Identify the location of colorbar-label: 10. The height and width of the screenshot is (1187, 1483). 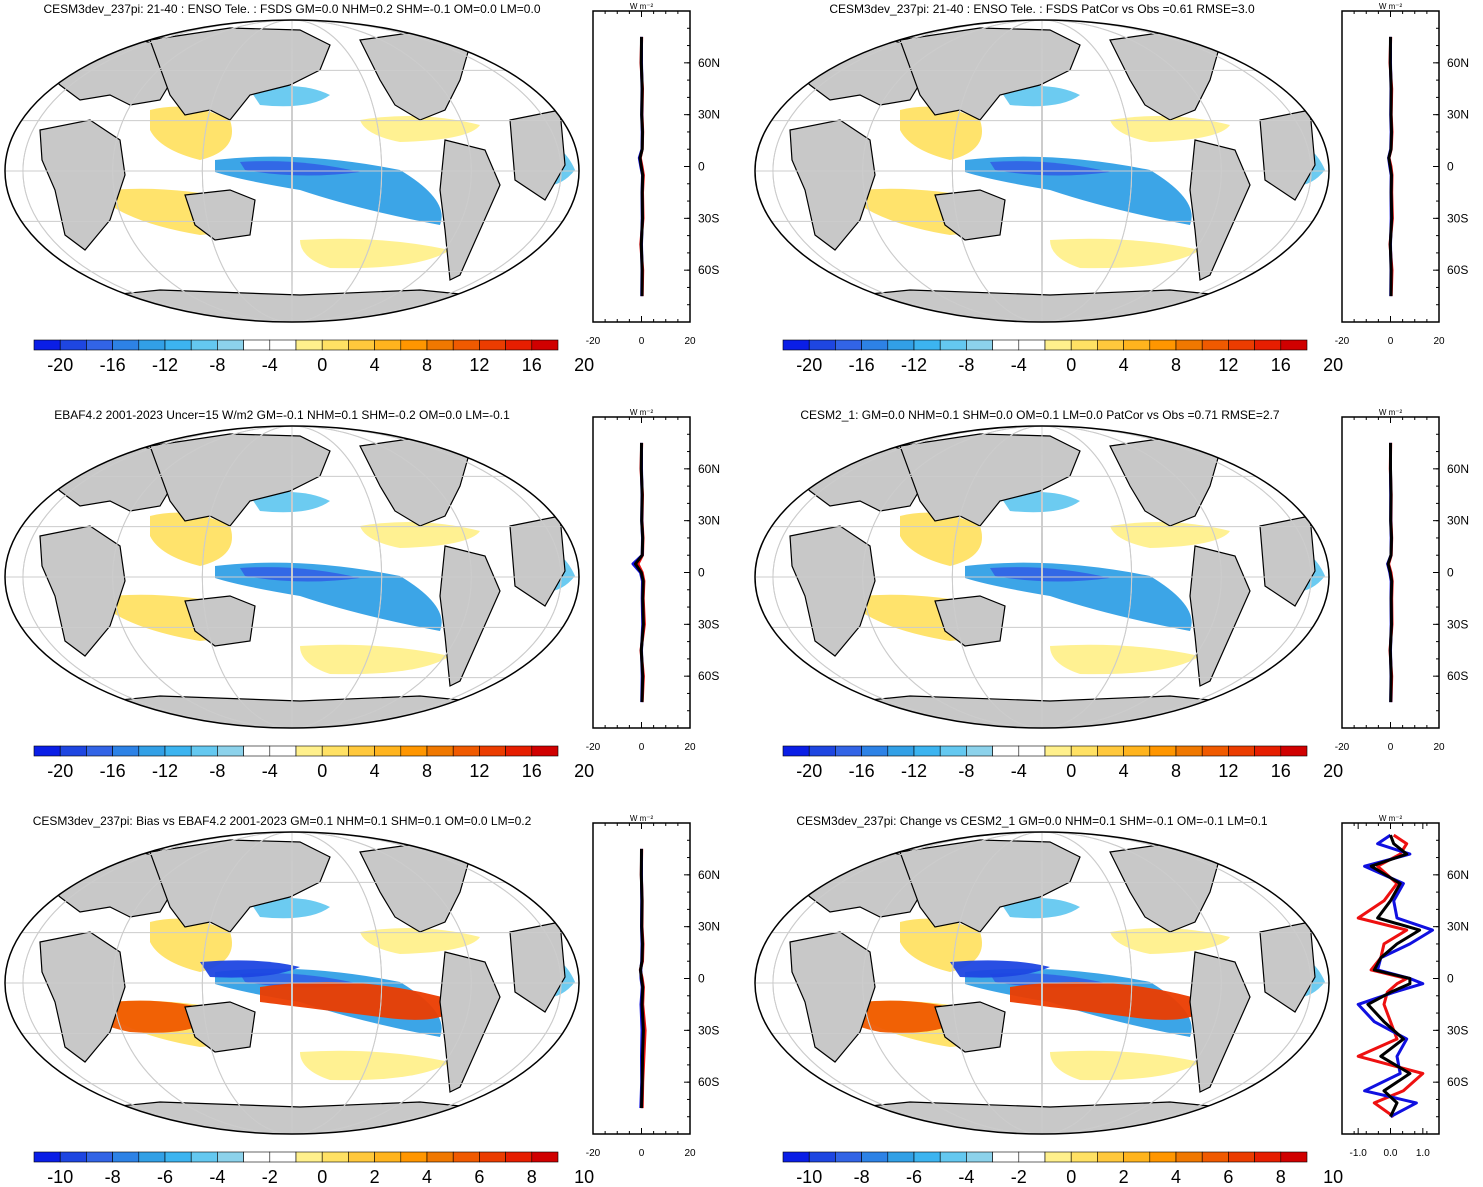
(1333, 1177).